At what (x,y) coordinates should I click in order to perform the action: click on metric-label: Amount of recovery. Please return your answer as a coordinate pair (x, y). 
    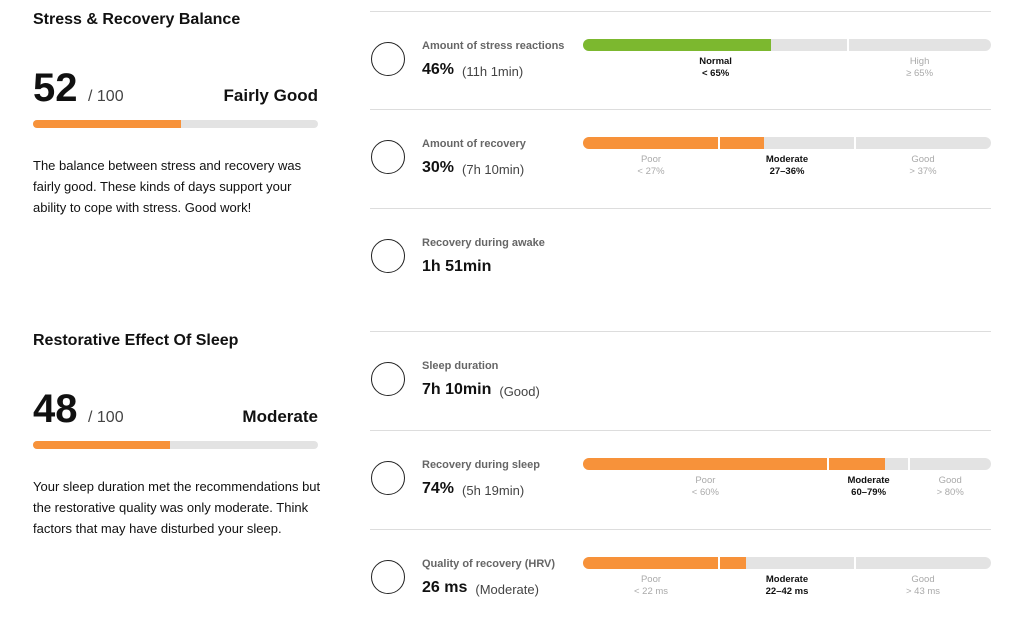
    Looking at the image, I should click on (474, 144).